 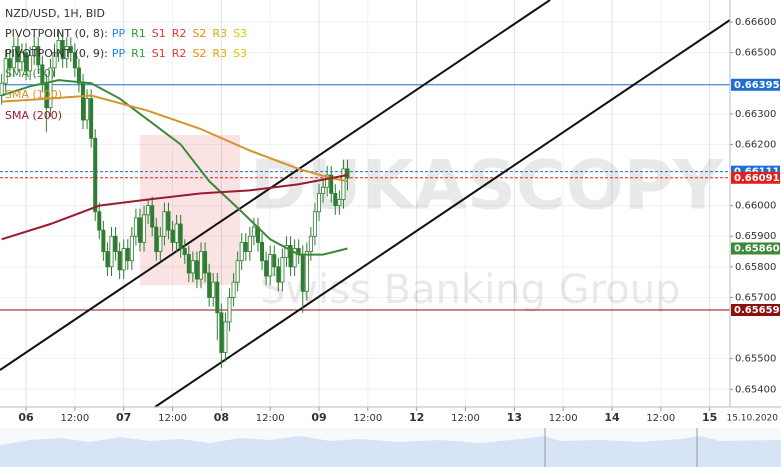 I want to click on watermark-text: DUKASCOPY, so click(x=487, y=186).